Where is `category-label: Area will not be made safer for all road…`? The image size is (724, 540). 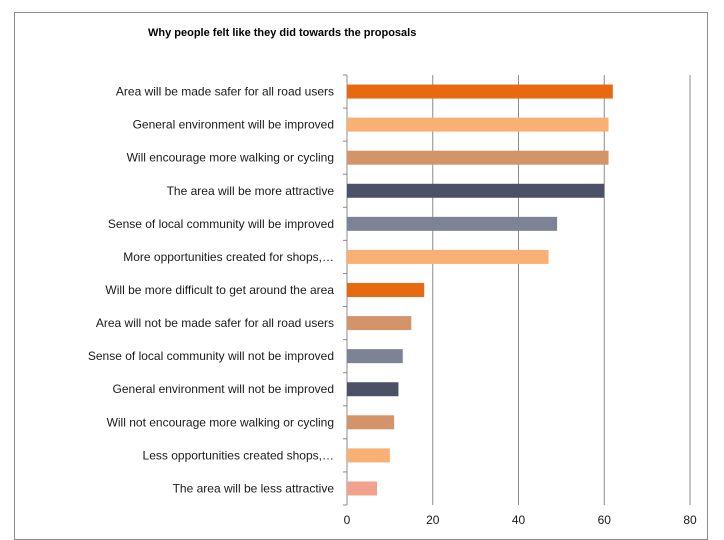 category-label: Area will not be made safer for all road… is located at coordinates (215, 323).